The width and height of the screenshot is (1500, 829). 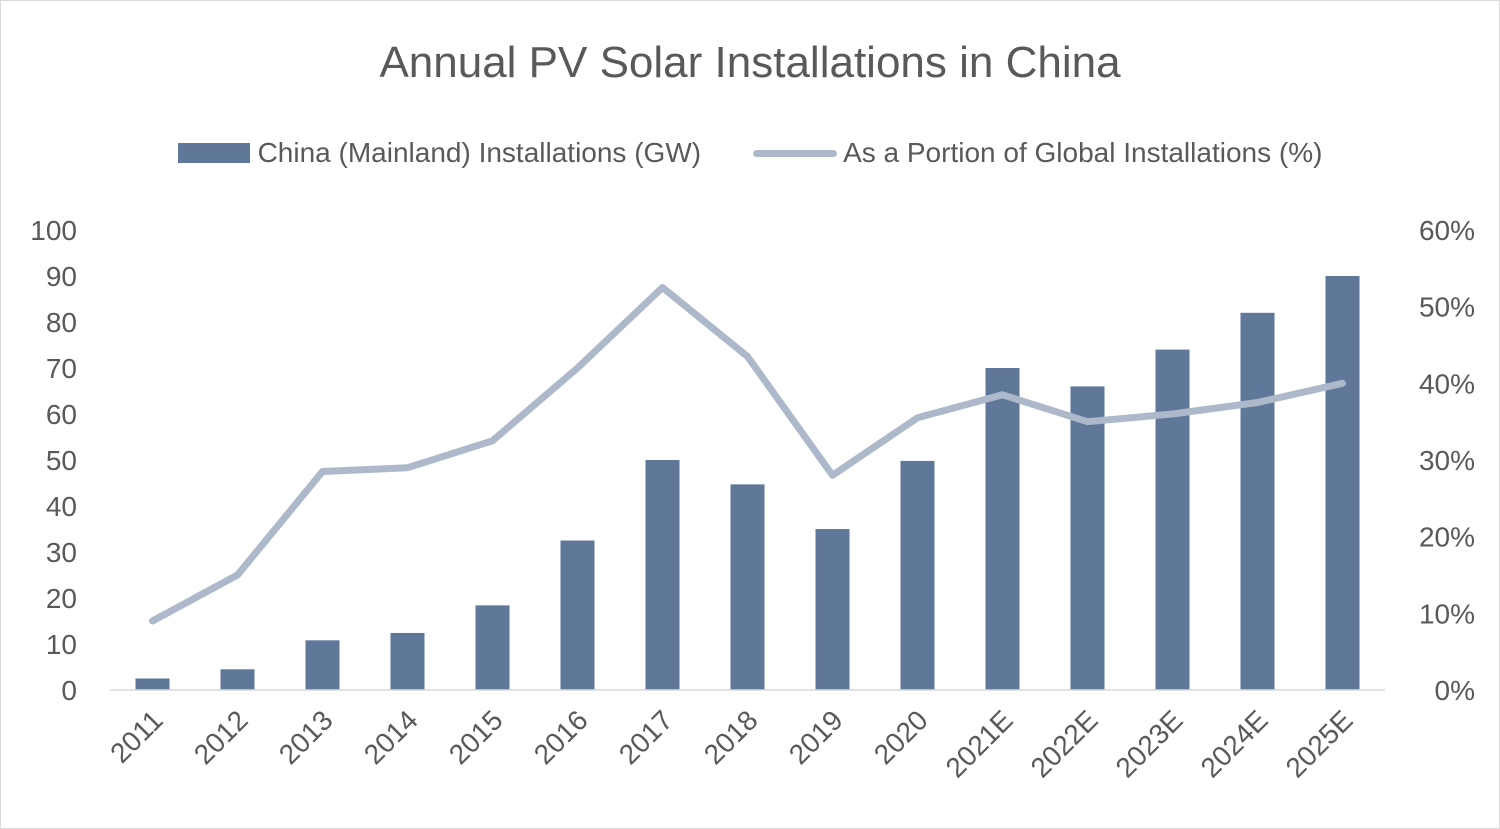 What do you see at coordinates (61, 414) in the screenshot?
I see `y-left-tick-label: 60` at bounding box center [61, 414].